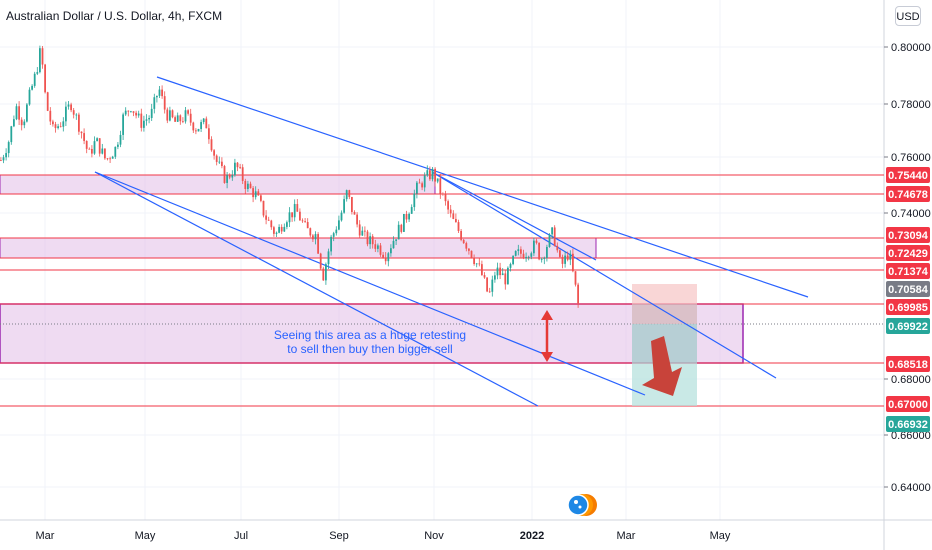 This screenshot has height=550, width=932. I want to click on price-badge-current: 0.69922, so click(908, 326).